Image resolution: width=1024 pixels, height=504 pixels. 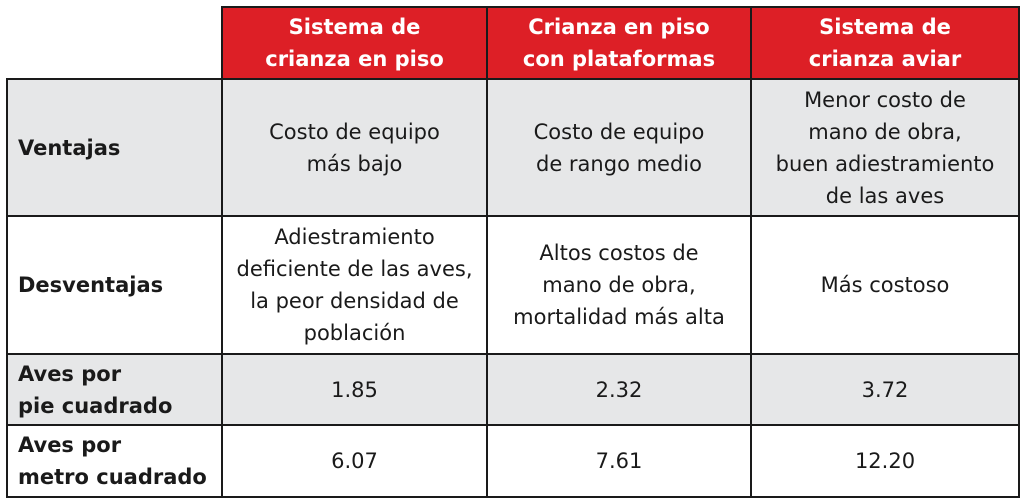 I want to click on cell-aves-metro-platforms: 7.61, so click(x=619, y=461).